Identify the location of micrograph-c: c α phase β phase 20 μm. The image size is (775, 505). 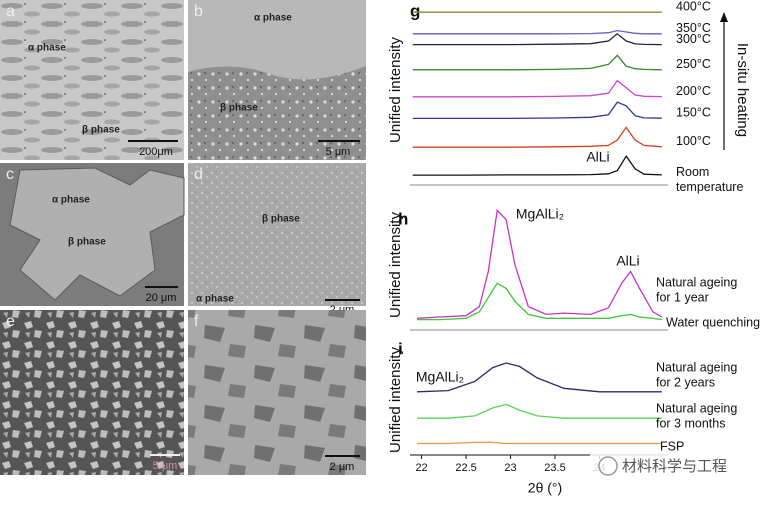
(92, 234).